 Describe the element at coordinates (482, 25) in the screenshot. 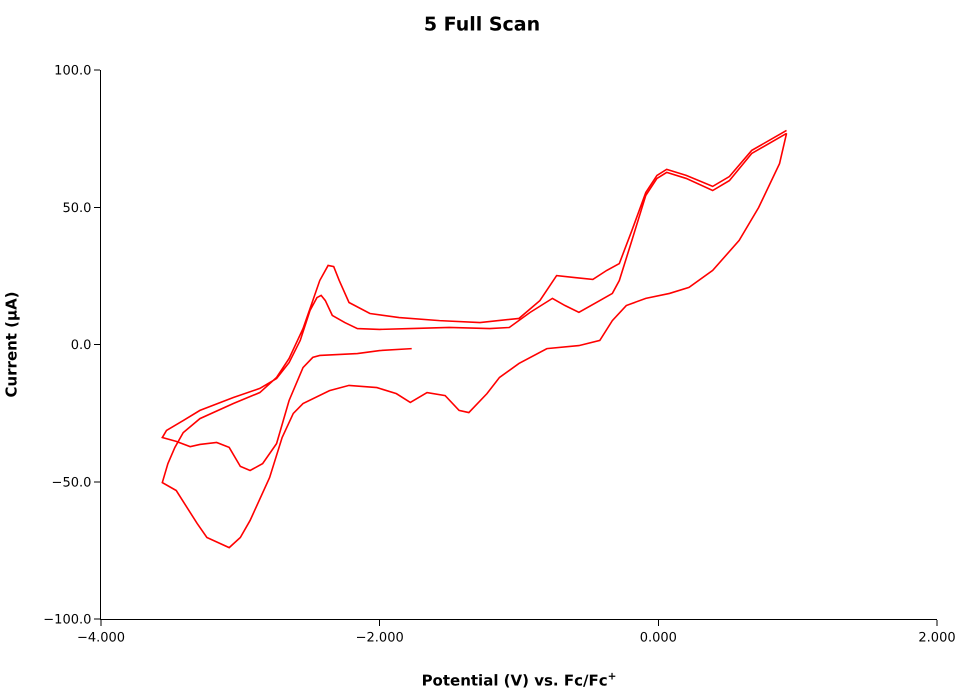

I see `chart-title: 5 Full Scan` at that location.